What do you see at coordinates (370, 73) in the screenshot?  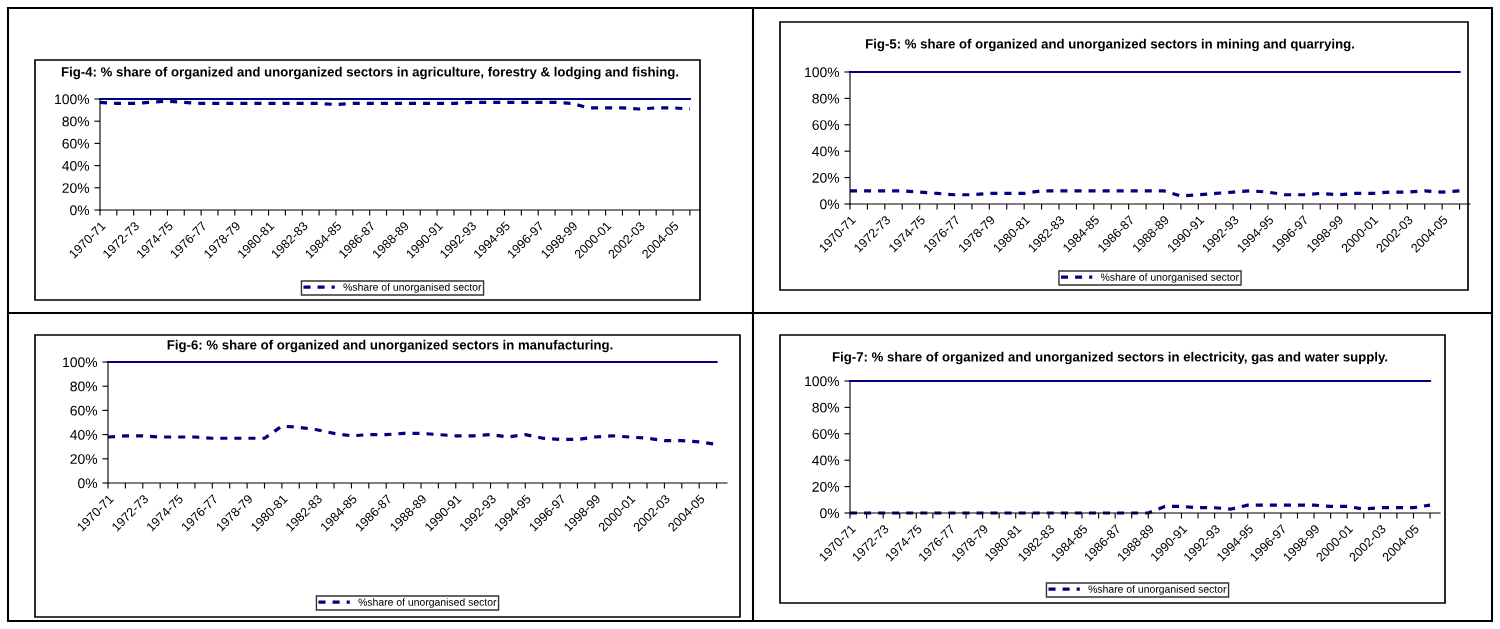 I see `chart-title: Fig-4: % share of organized and unorganized sectors in agriculture, forestry & lodging and fishing.` at bounding box center [370, 73].